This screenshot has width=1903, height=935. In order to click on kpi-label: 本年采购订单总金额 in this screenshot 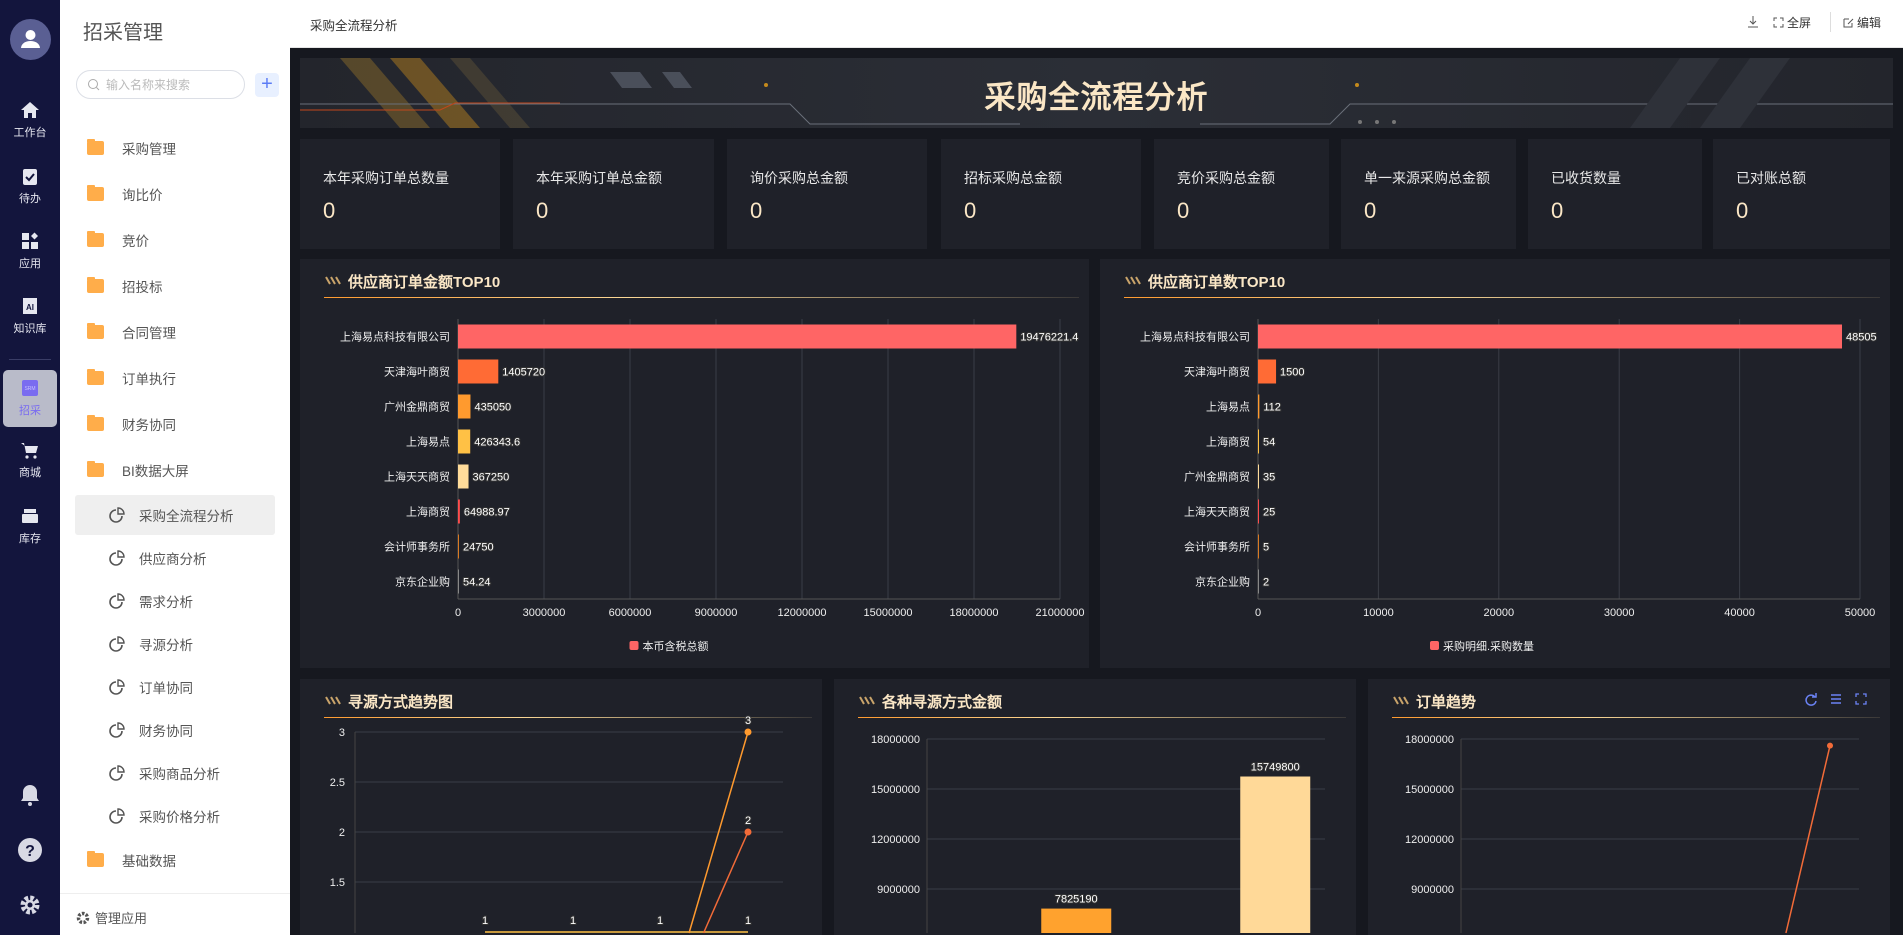, I will do `click(599, 178)`.